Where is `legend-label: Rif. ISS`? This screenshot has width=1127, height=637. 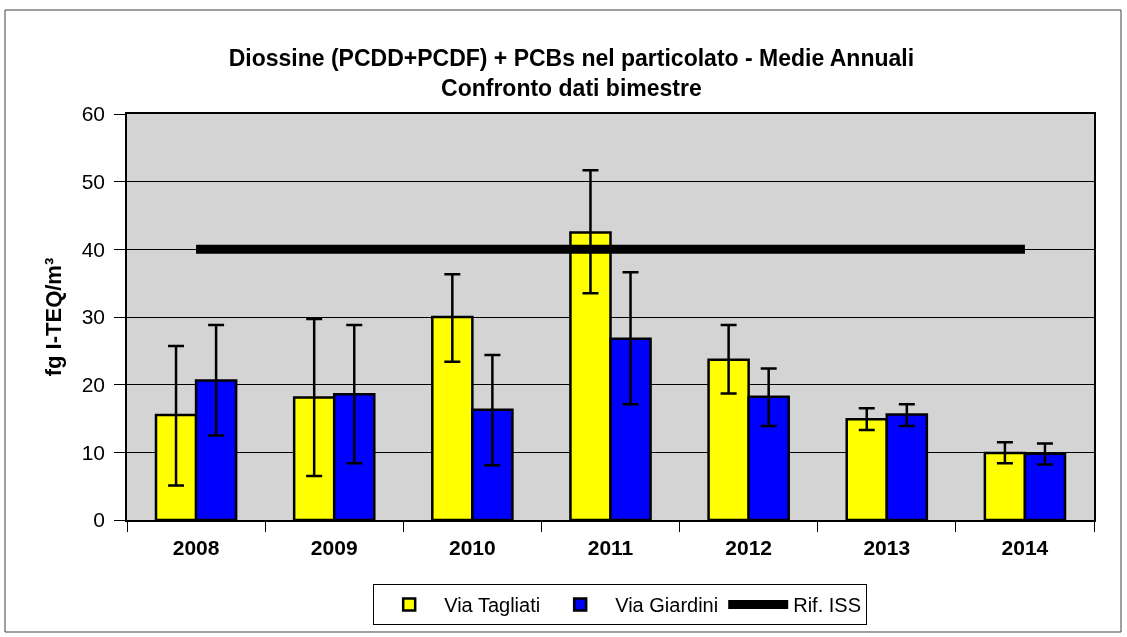 legend-label: Rif. ISS is located at coordinates (827, 605).